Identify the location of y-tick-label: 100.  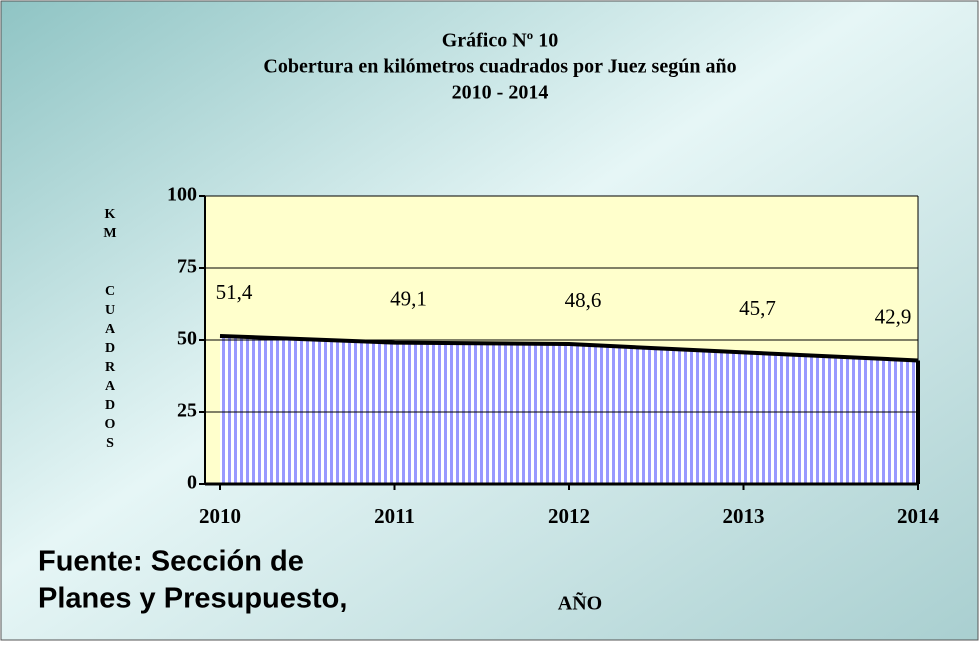
(182, 195).